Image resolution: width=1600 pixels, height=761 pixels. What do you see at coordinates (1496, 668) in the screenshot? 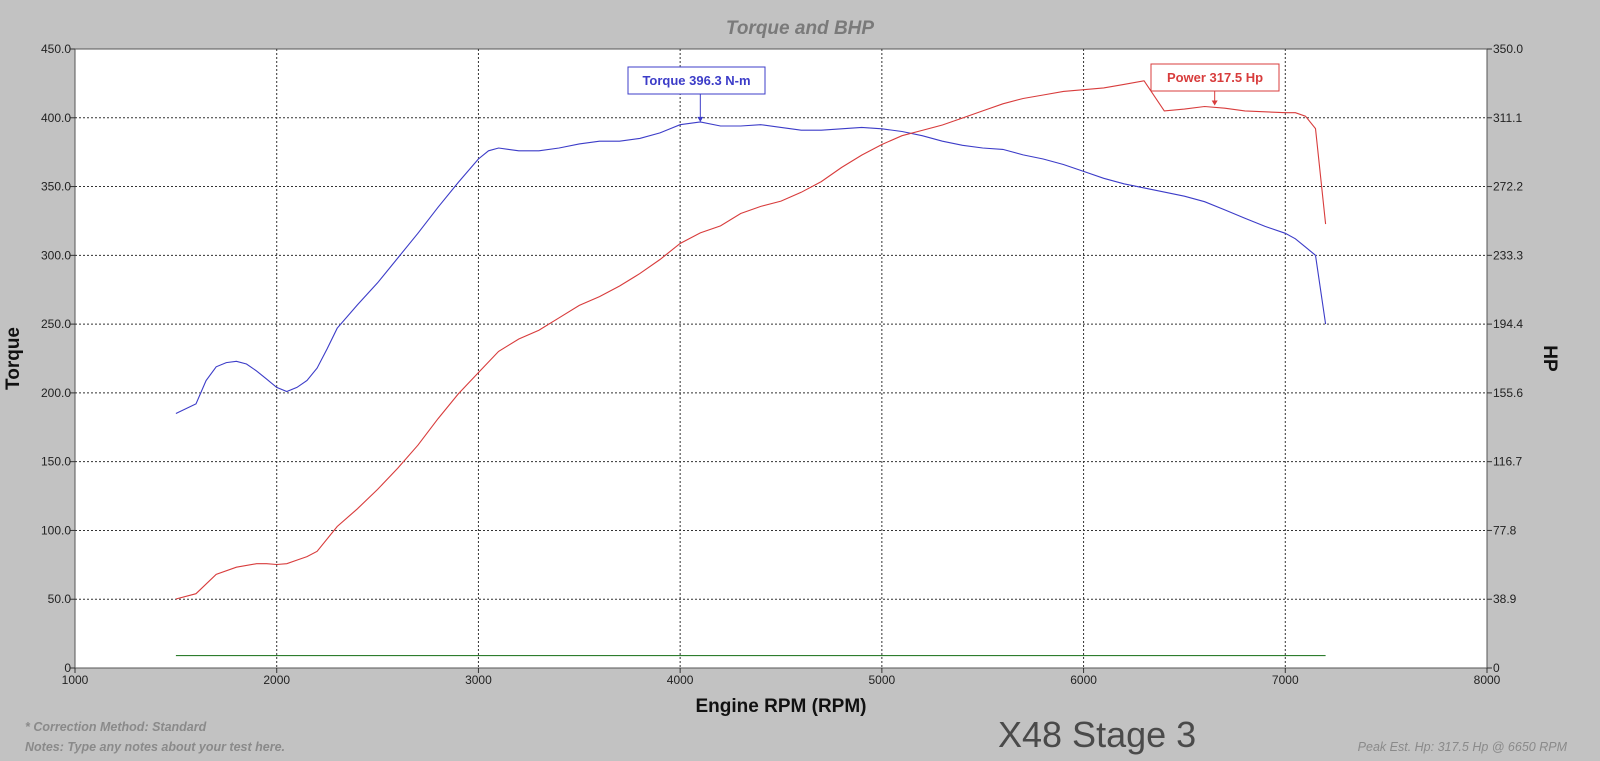
I see `y2-tick-label: 0` at bounding box center [1496, 668].